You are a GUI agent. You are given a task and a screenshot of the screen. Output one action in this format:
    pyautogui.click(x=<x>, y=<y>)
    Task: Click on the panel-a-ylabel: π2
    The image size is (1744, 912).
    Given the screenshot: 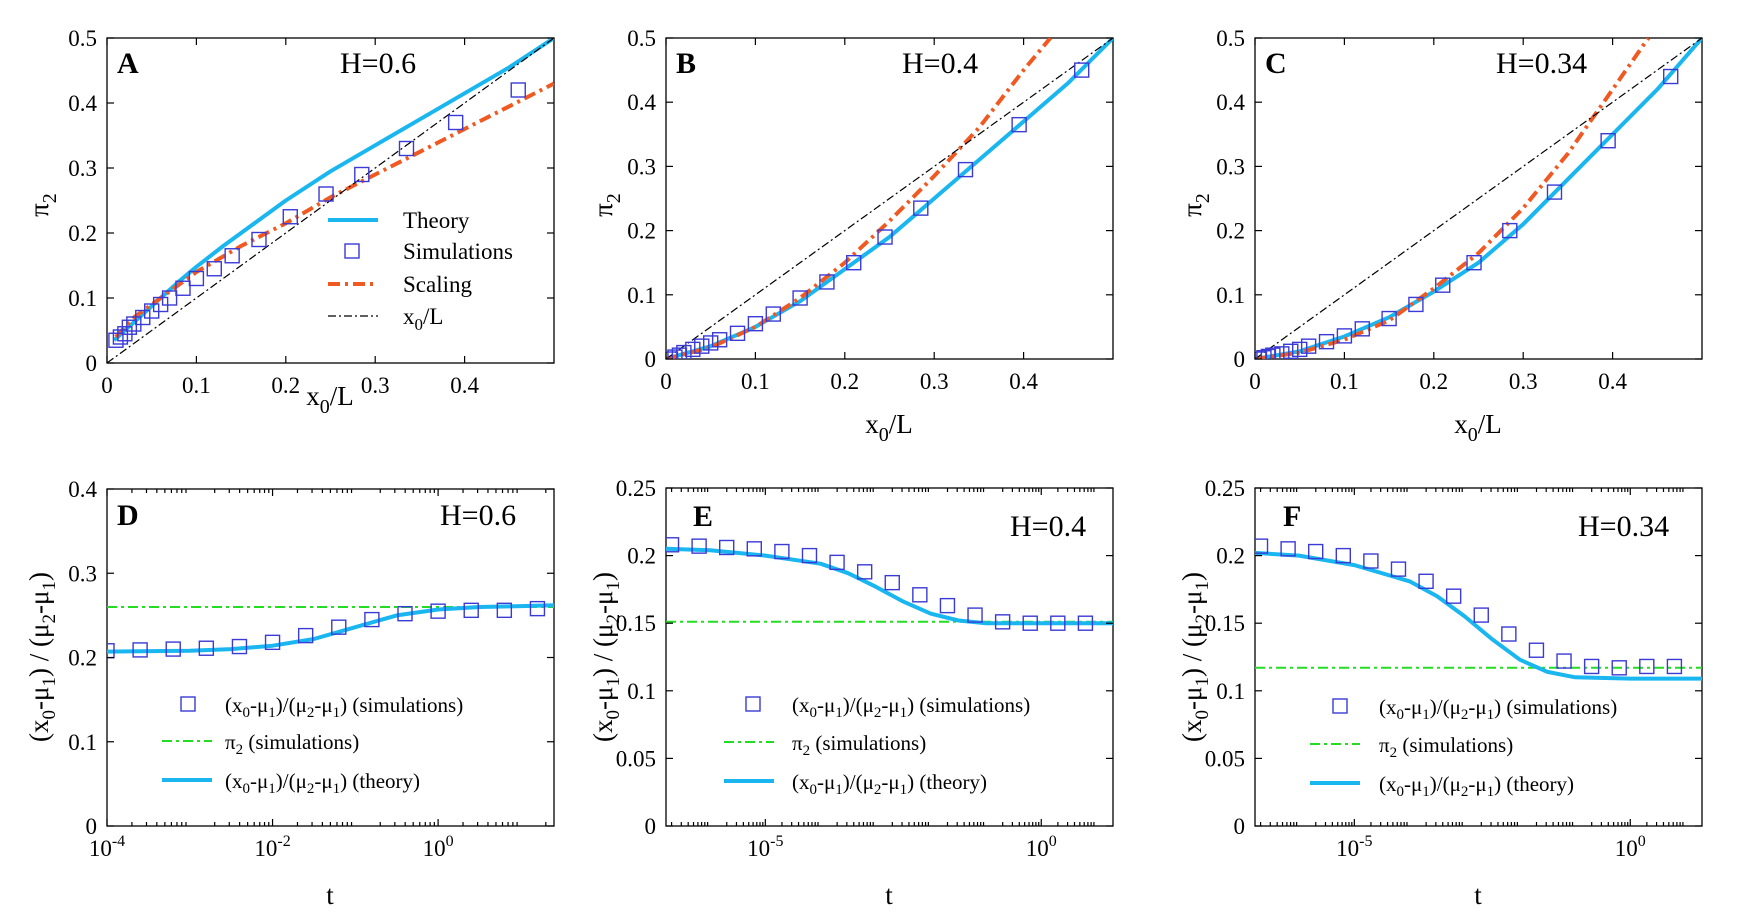 What is the action you would take?
    pyautogui.click(x=42, y=205)
    